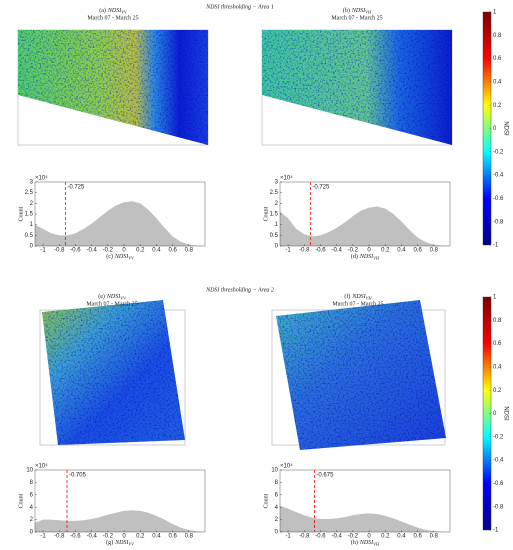 The height and width of the screenshot is (550, 513). Describe the element at coordinates (102, 10) in the screenshot. I see `panel-id: (a)` at that location.